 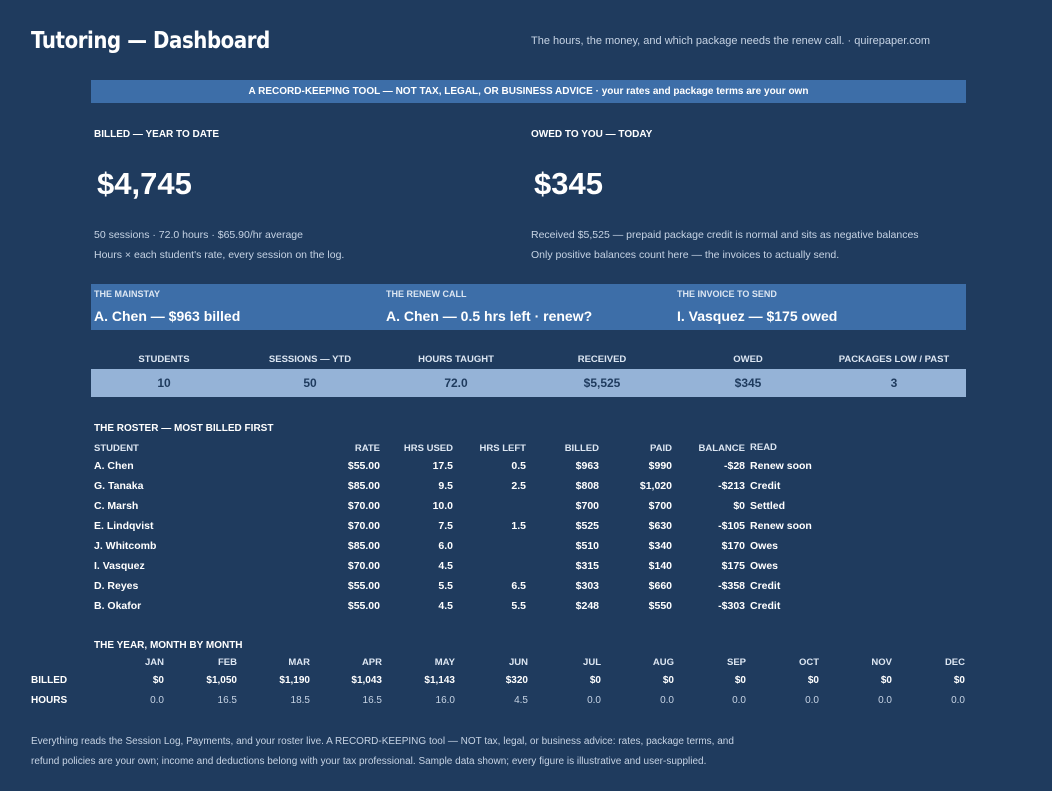 What do you see at coordinates (367, 448) in the screenshot?
I see `col-rate: RATE` at bounding box center [367, 448].